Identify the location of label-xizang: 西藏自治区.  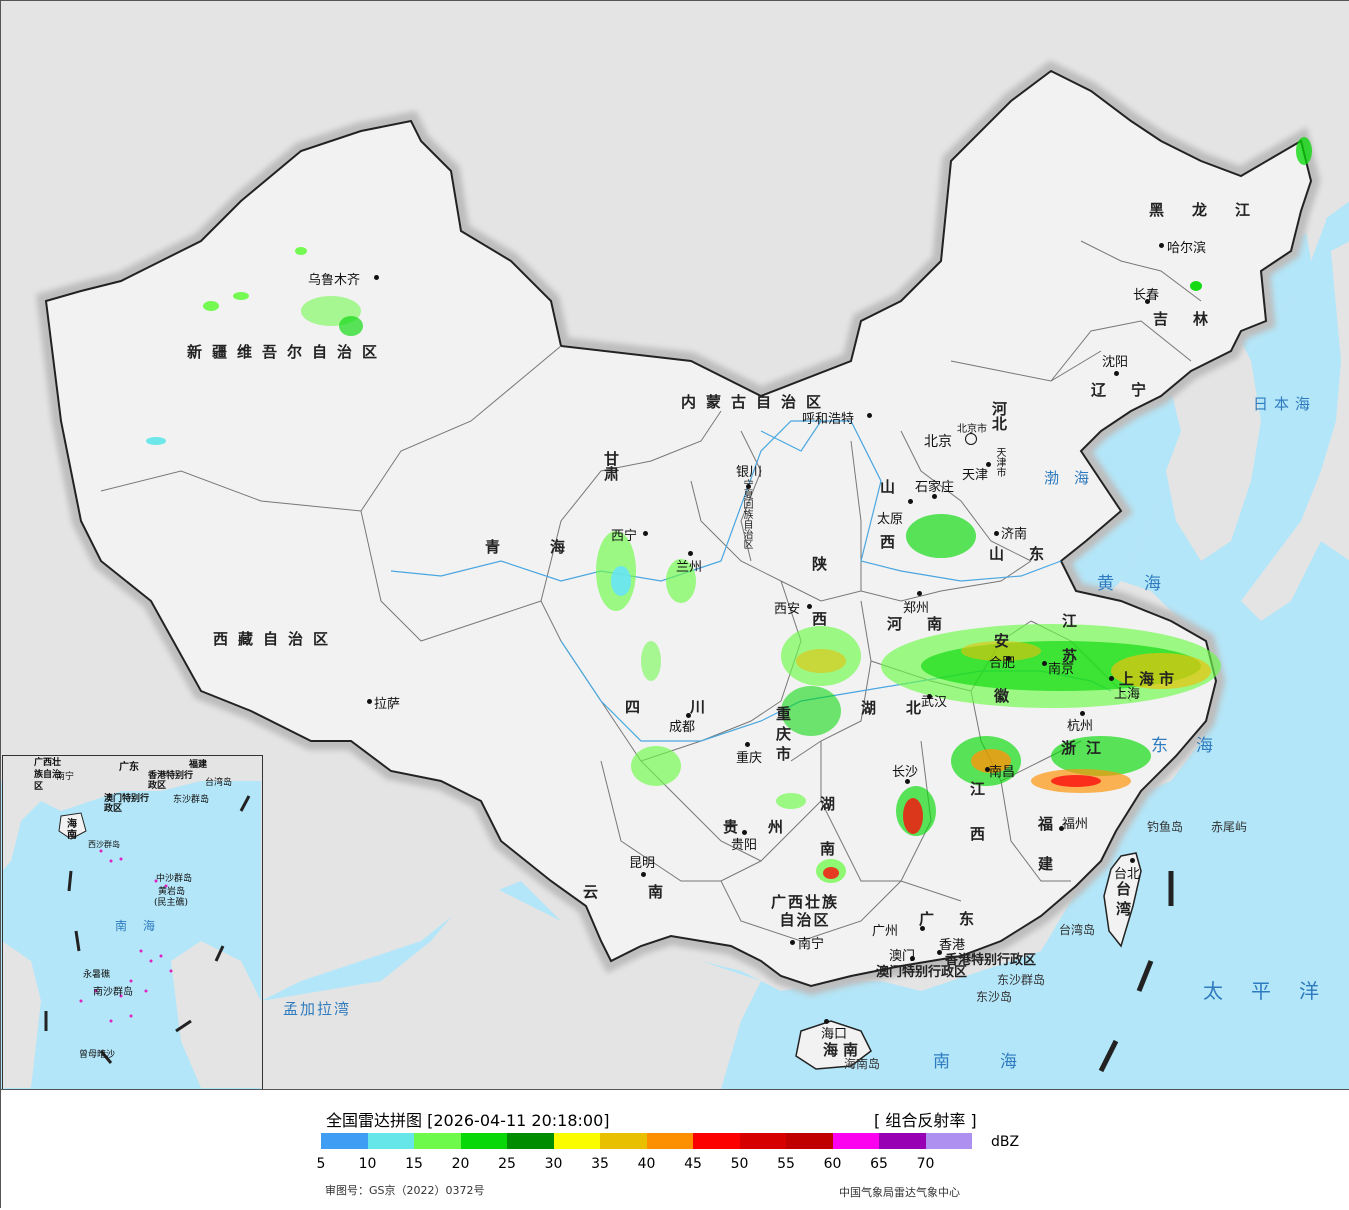
(276, 639).